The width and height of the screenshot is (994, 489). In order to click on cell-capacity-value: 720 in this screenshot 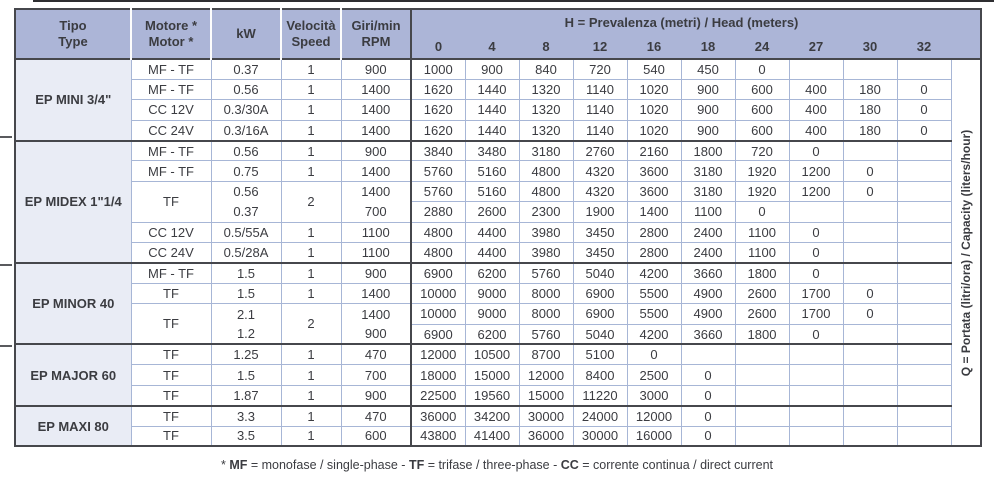, I will do `click(762, 151)`.